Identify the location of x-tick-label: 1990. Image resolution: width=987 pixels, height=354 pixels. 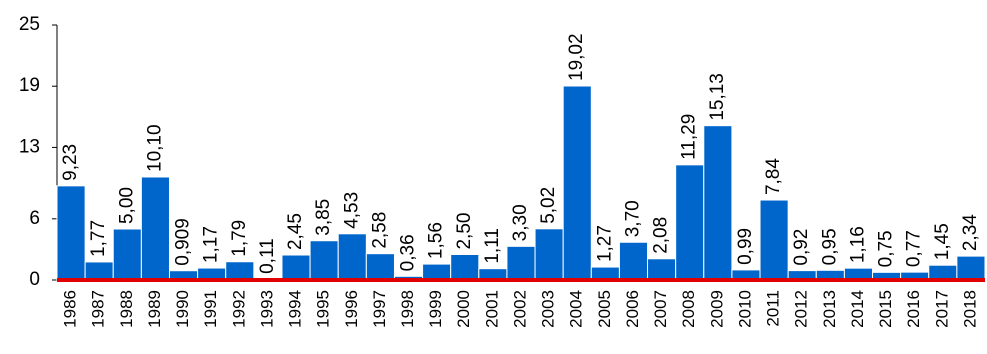
(182, 309).